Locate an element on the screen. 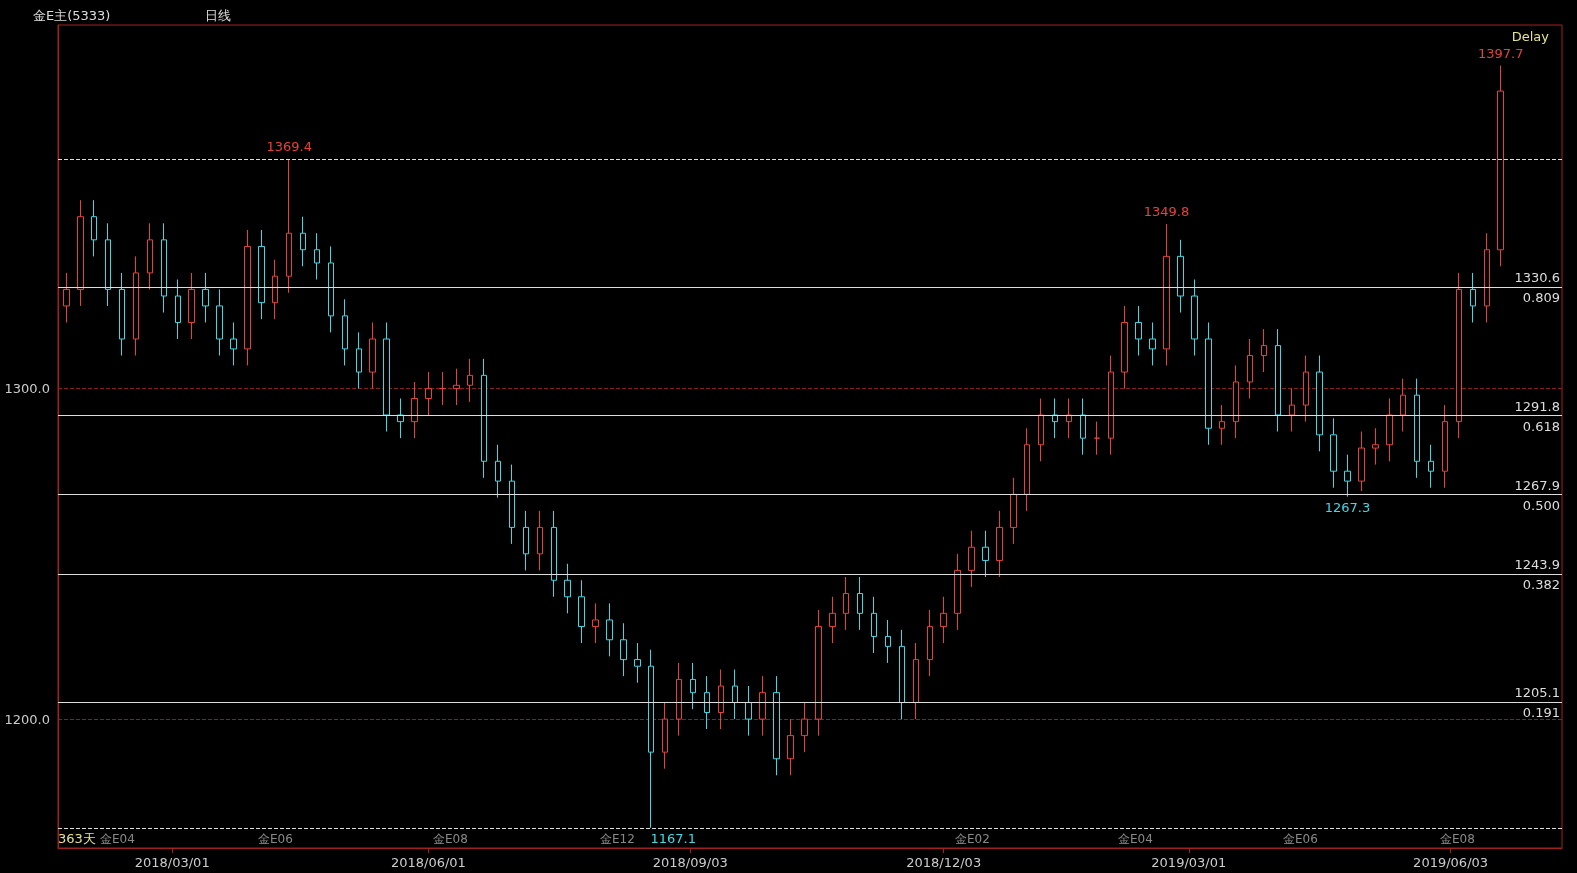 The height and width of the screenshot is (873, 1577). annotation: 1167.1 is located at coordinates (673, 838).